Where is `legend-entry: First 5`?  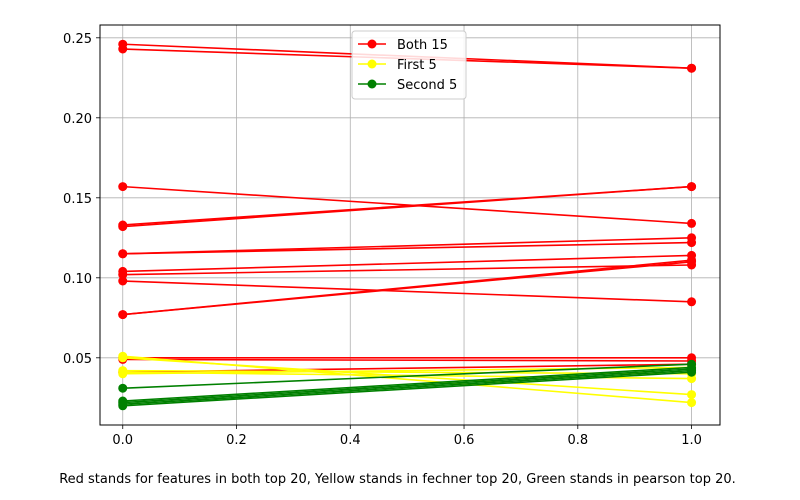 legend-entry: First 5 is located at coordinates (397, 65).